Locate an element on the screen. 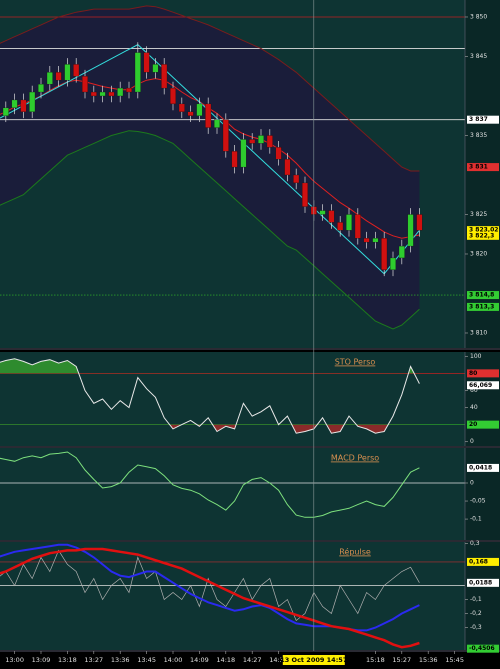 The height and width of the screenshot is (669, 500). x-tick-label: 14:00 is located at coordinates (173, 660).